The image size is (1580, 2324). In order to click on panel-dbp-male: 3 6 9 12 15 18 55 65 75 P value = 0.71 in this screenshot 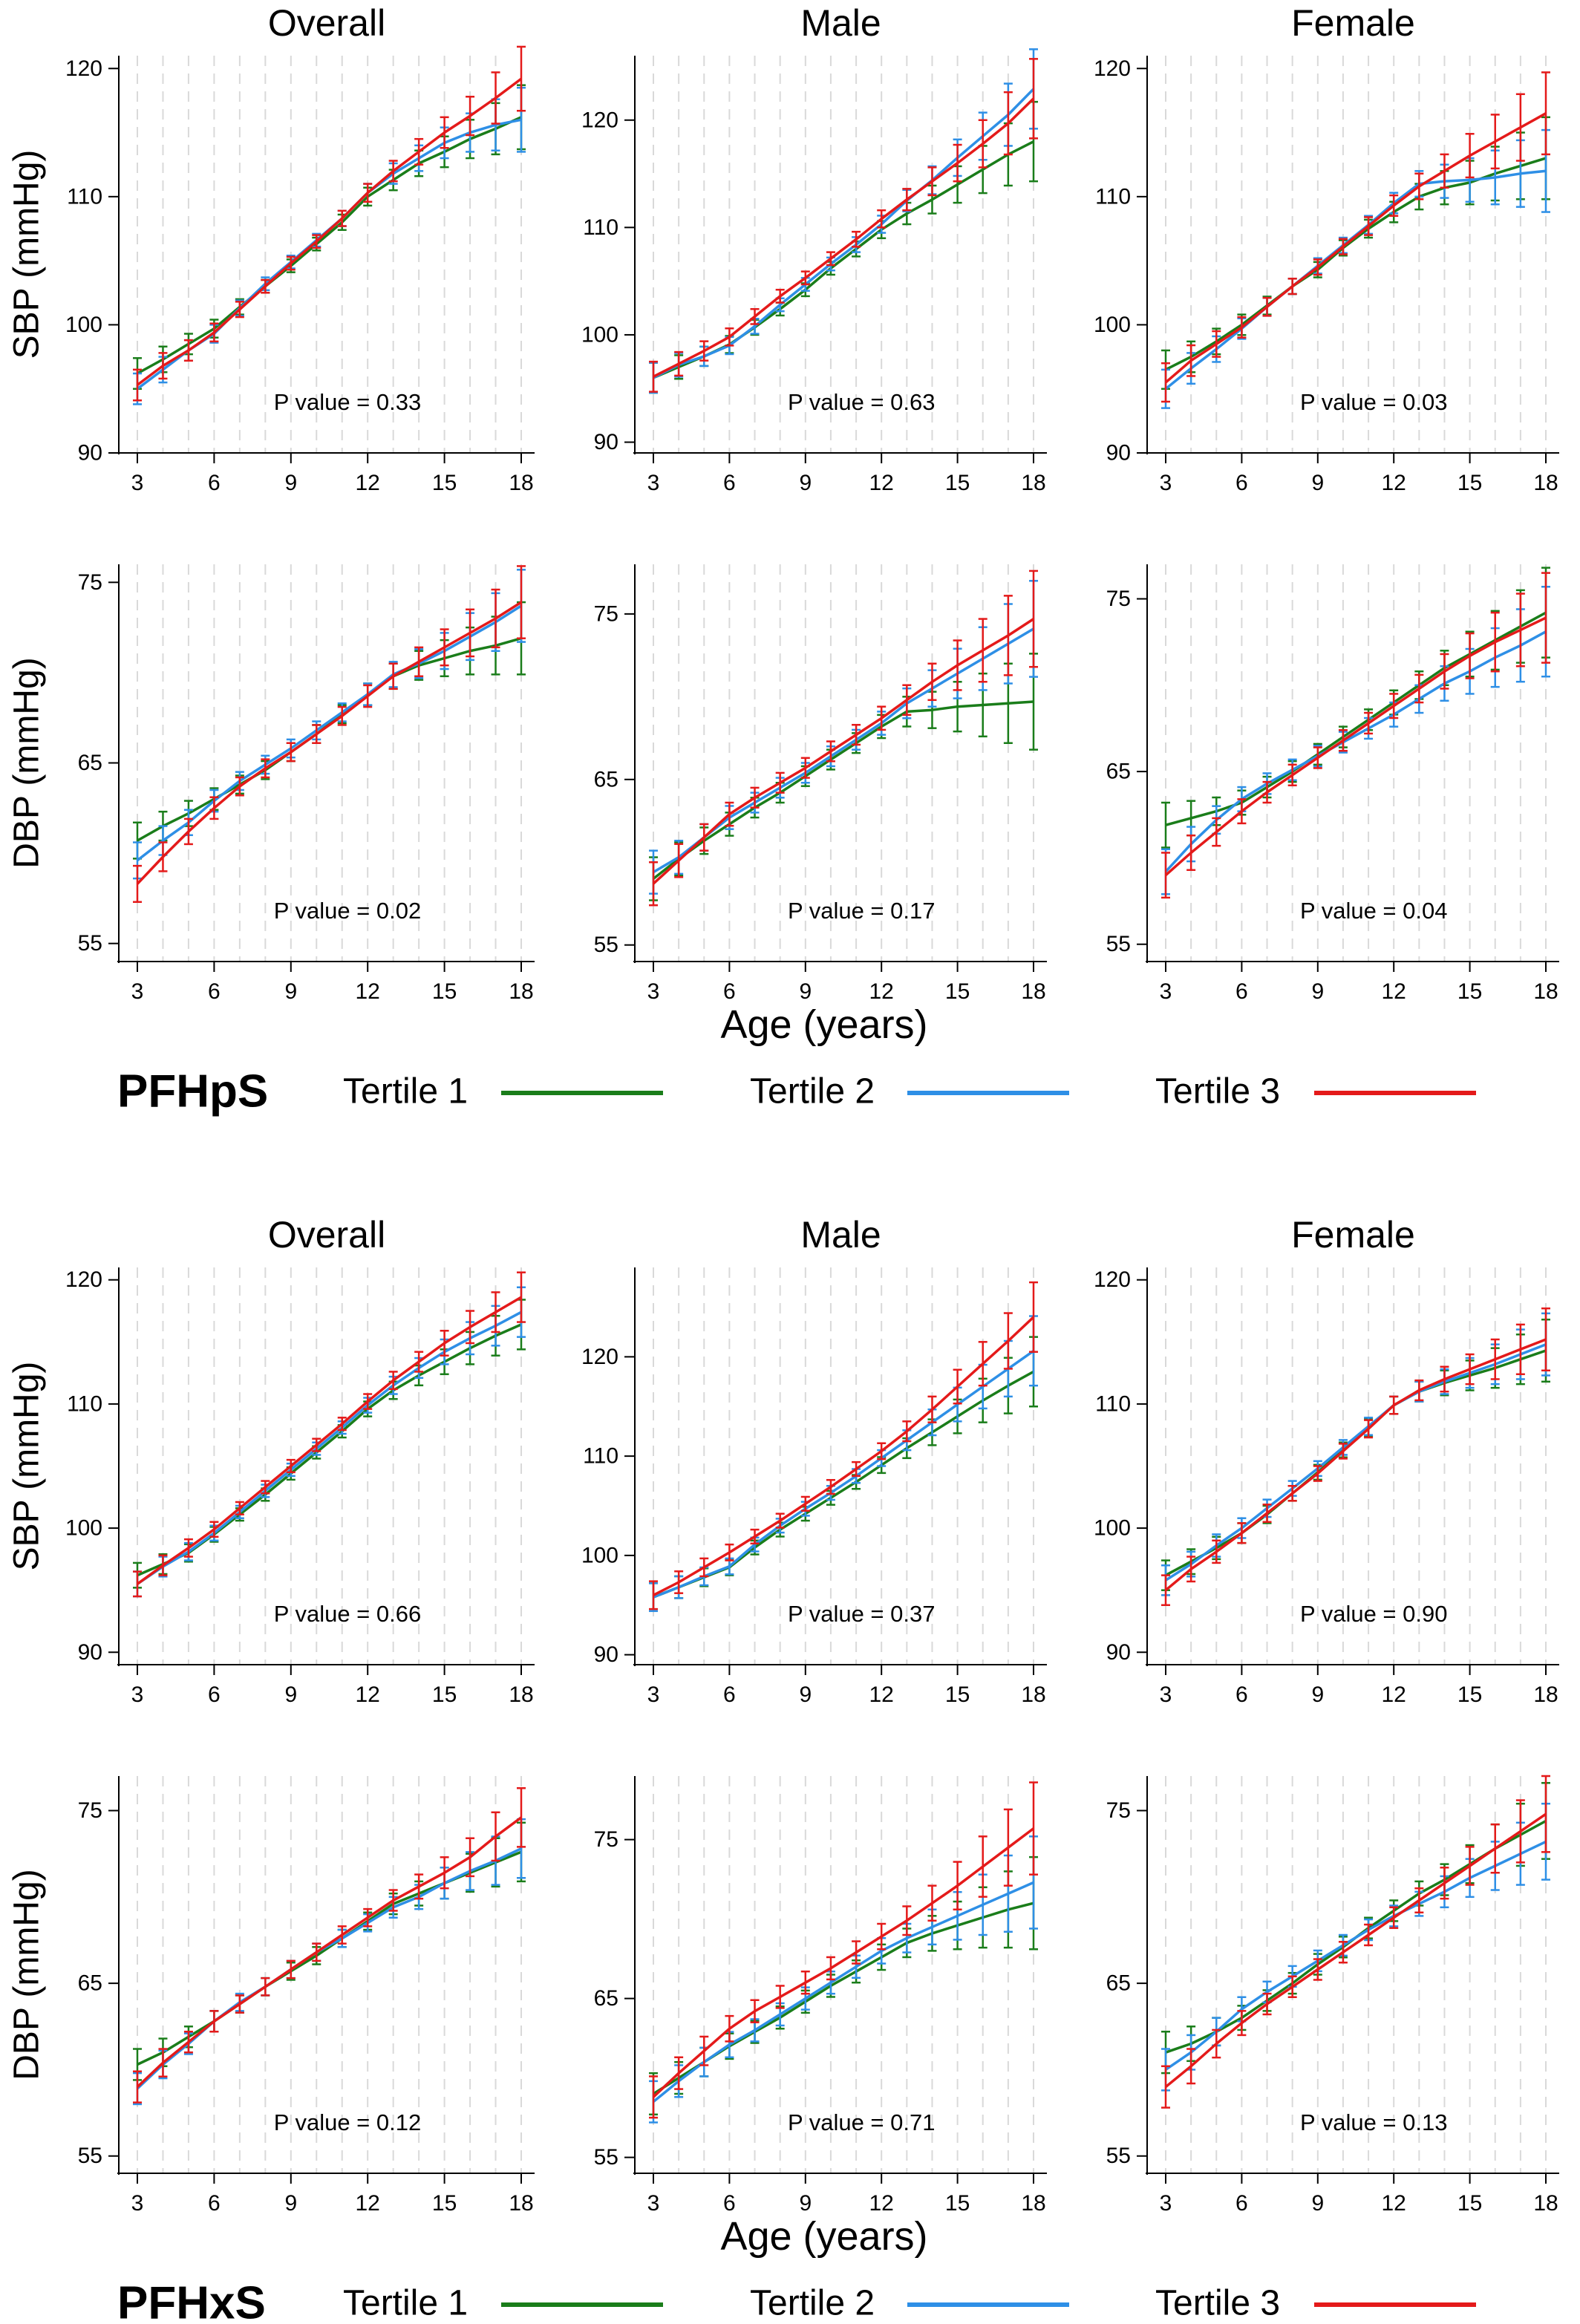, I will do `click(820, 1996)`.